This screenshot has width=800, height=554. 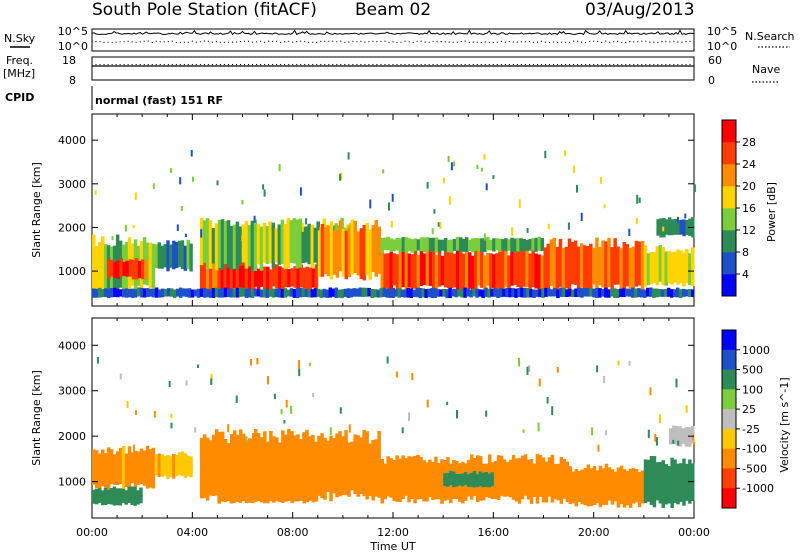 What do you see at coordinates (770, 36) in the screenshot?
I see `nsearch-label: N.Search` at bounding box center [770, 36].